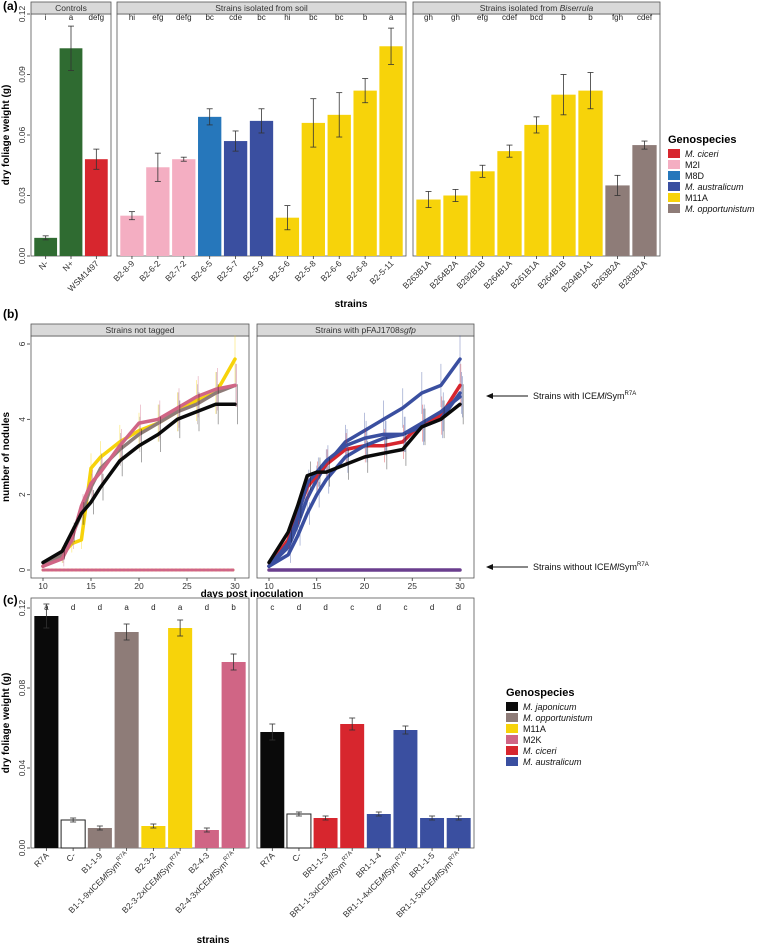 The height and width of the screenshot is (948, 771). Describe the element at coordinates (692, 165) in the screenshot. I see `legend-a-label: M2I` at that location.